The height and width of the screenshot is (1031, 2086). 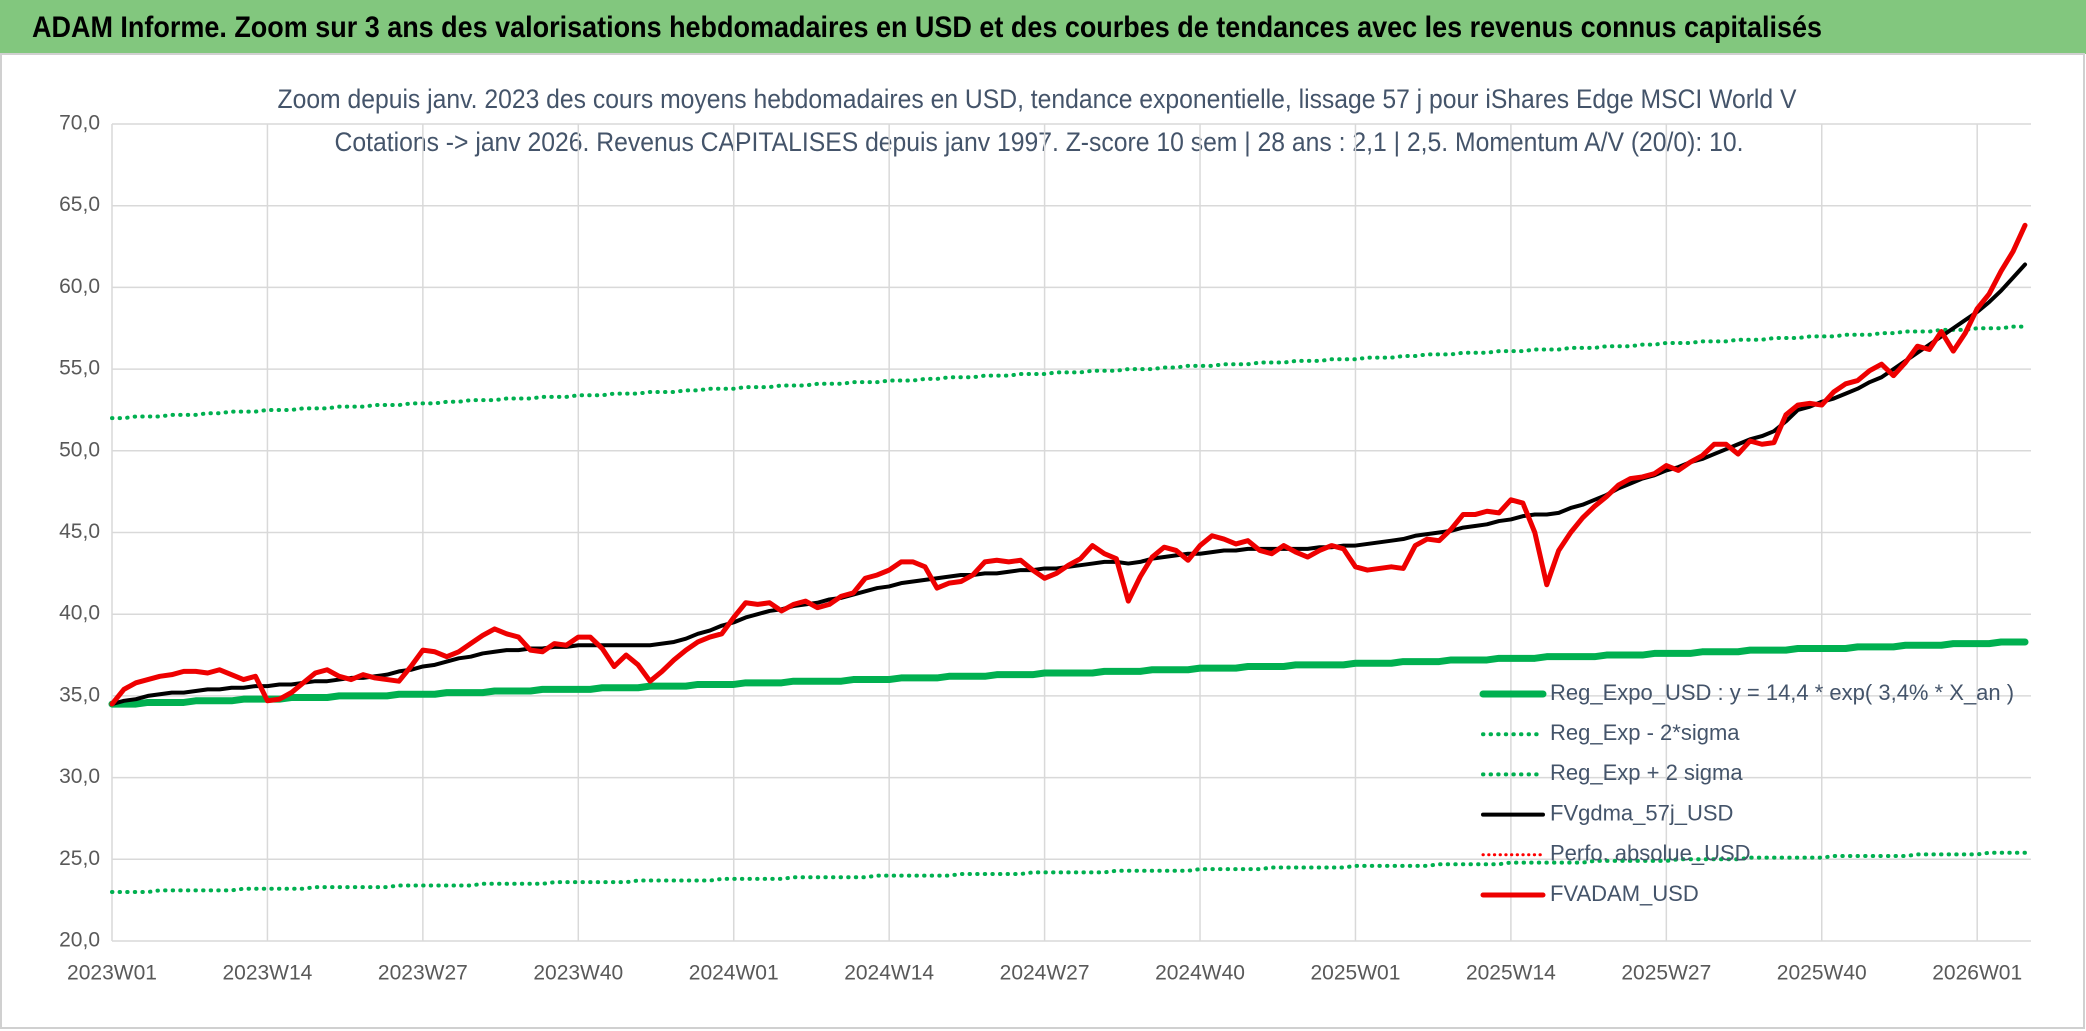 What do you see at coordinates (79, 694) in the screenshot?
I see `y-tick-label: 35,0` at bounding box center [79, 694].